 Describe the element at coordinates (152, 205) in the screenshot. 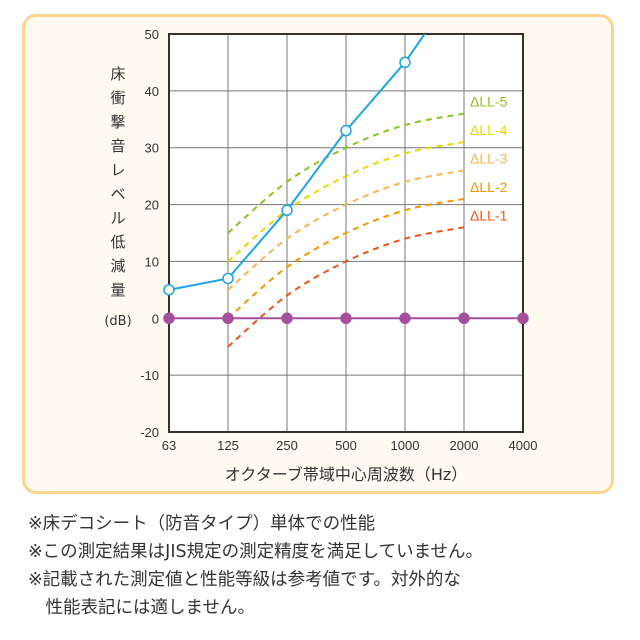

I see `y-tick-label: 20` at that location.